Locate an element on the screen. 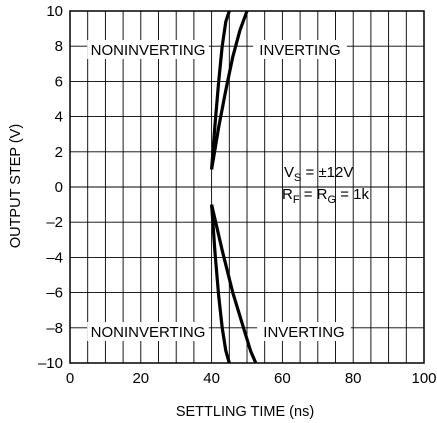  region-label-bottom_right: INVERTING is located at coordinates (304, 331).